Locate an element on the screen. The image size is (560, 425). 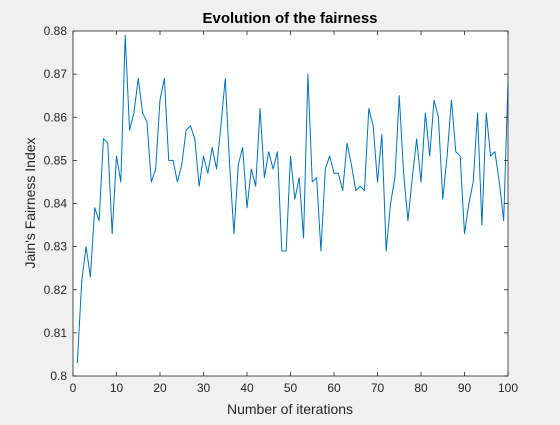
y-tick-label: 0.83 is located at coordinates (56, 247).